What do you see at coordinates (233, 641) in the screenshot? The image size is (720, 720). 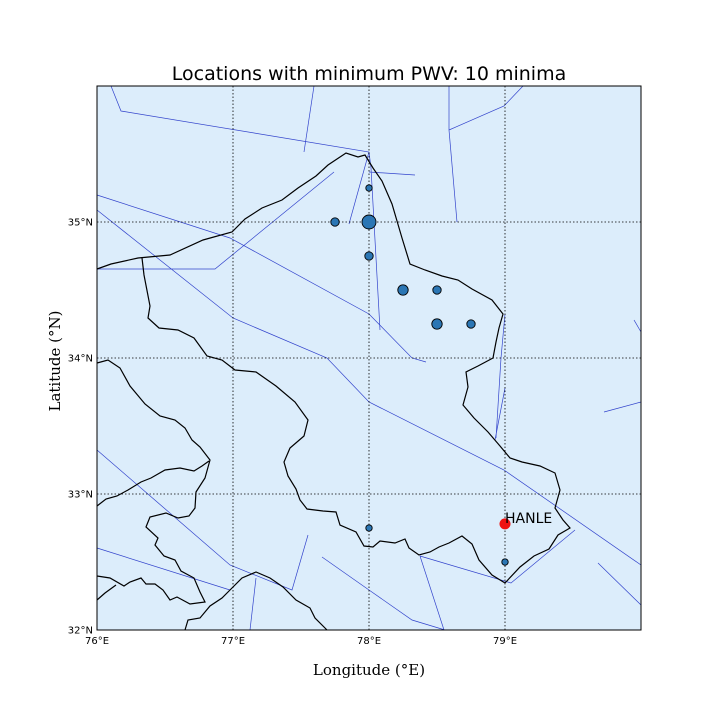 I see `longitude-tick-label: 77°E` at bounding box center [233, 641].